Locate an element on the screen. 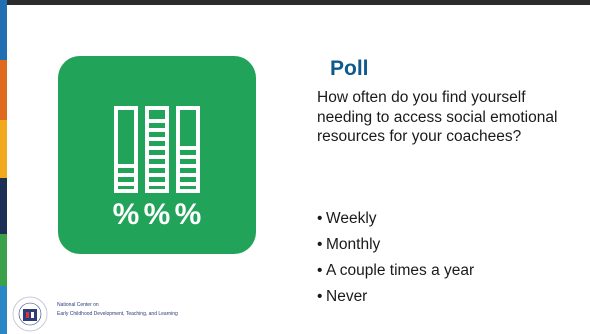 The height and width of the screenshot is (334, 590). poll-option: • A couple times a year is located at coordinates (395, 271).